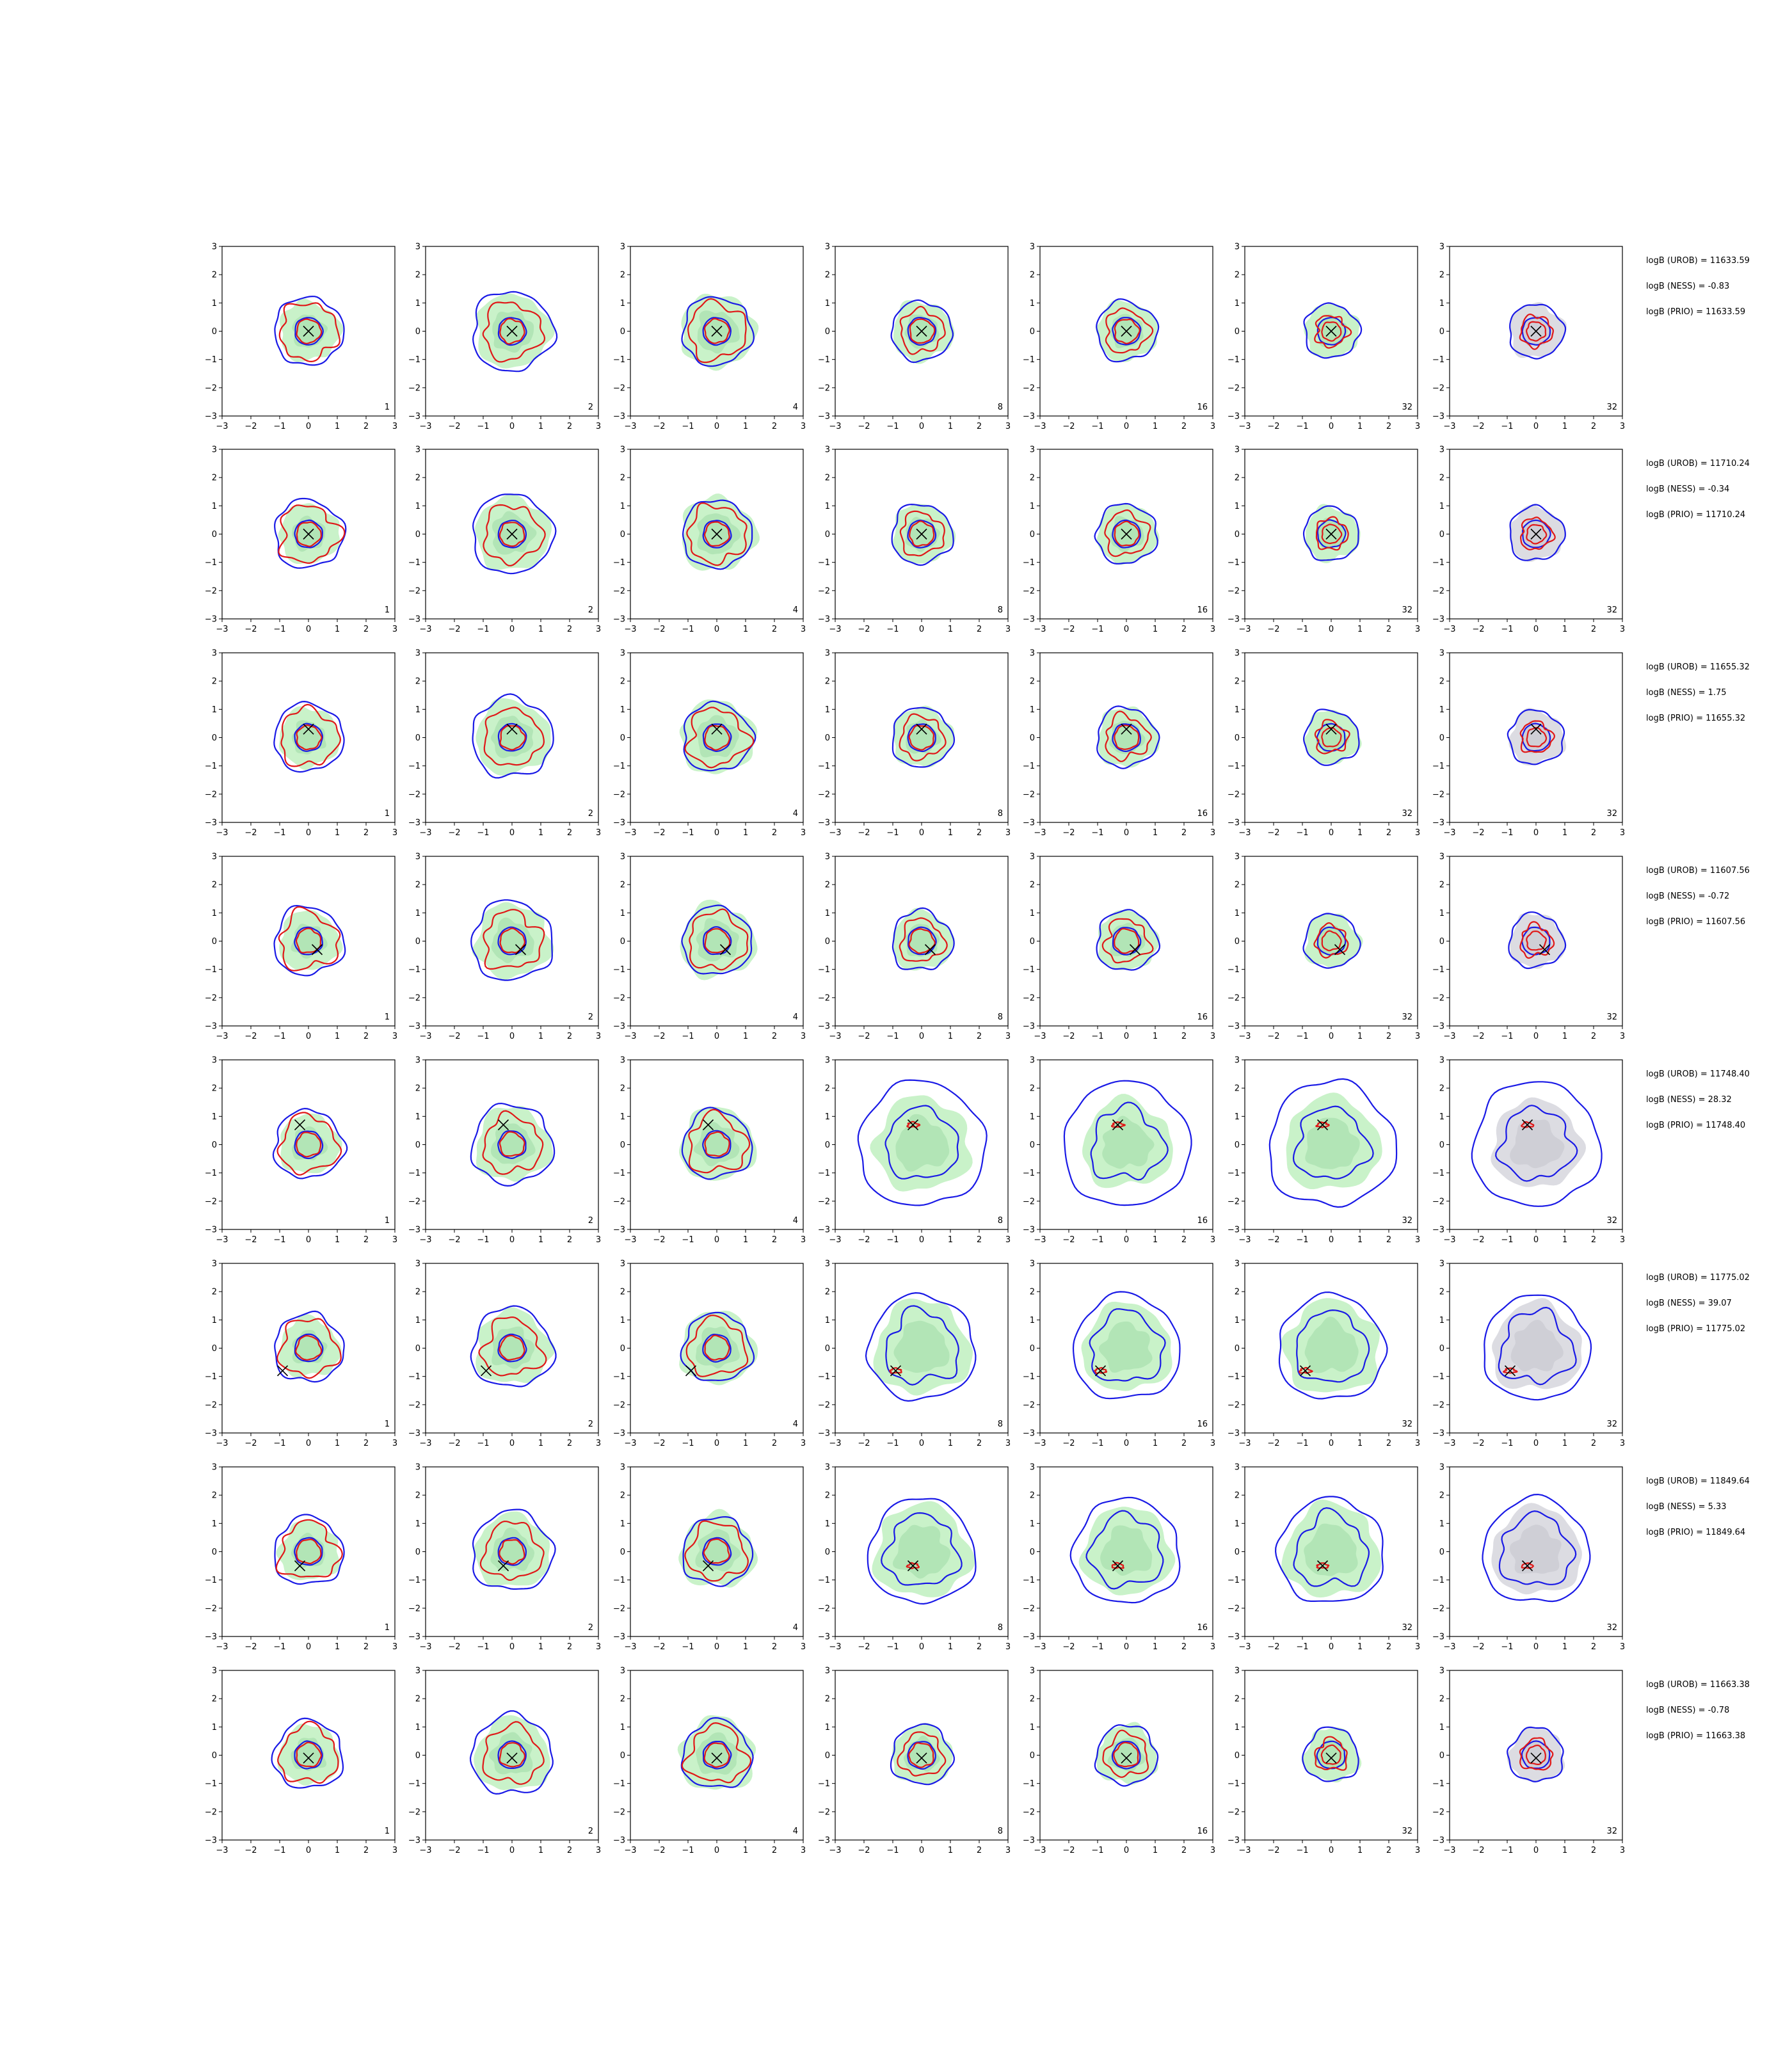 The image size is (1792, 2048). Describe the element at coordinates (1698, 1074) in the screenshot. I see `log-bayes-stat: logB (UROB) = 11748.40` at that location.